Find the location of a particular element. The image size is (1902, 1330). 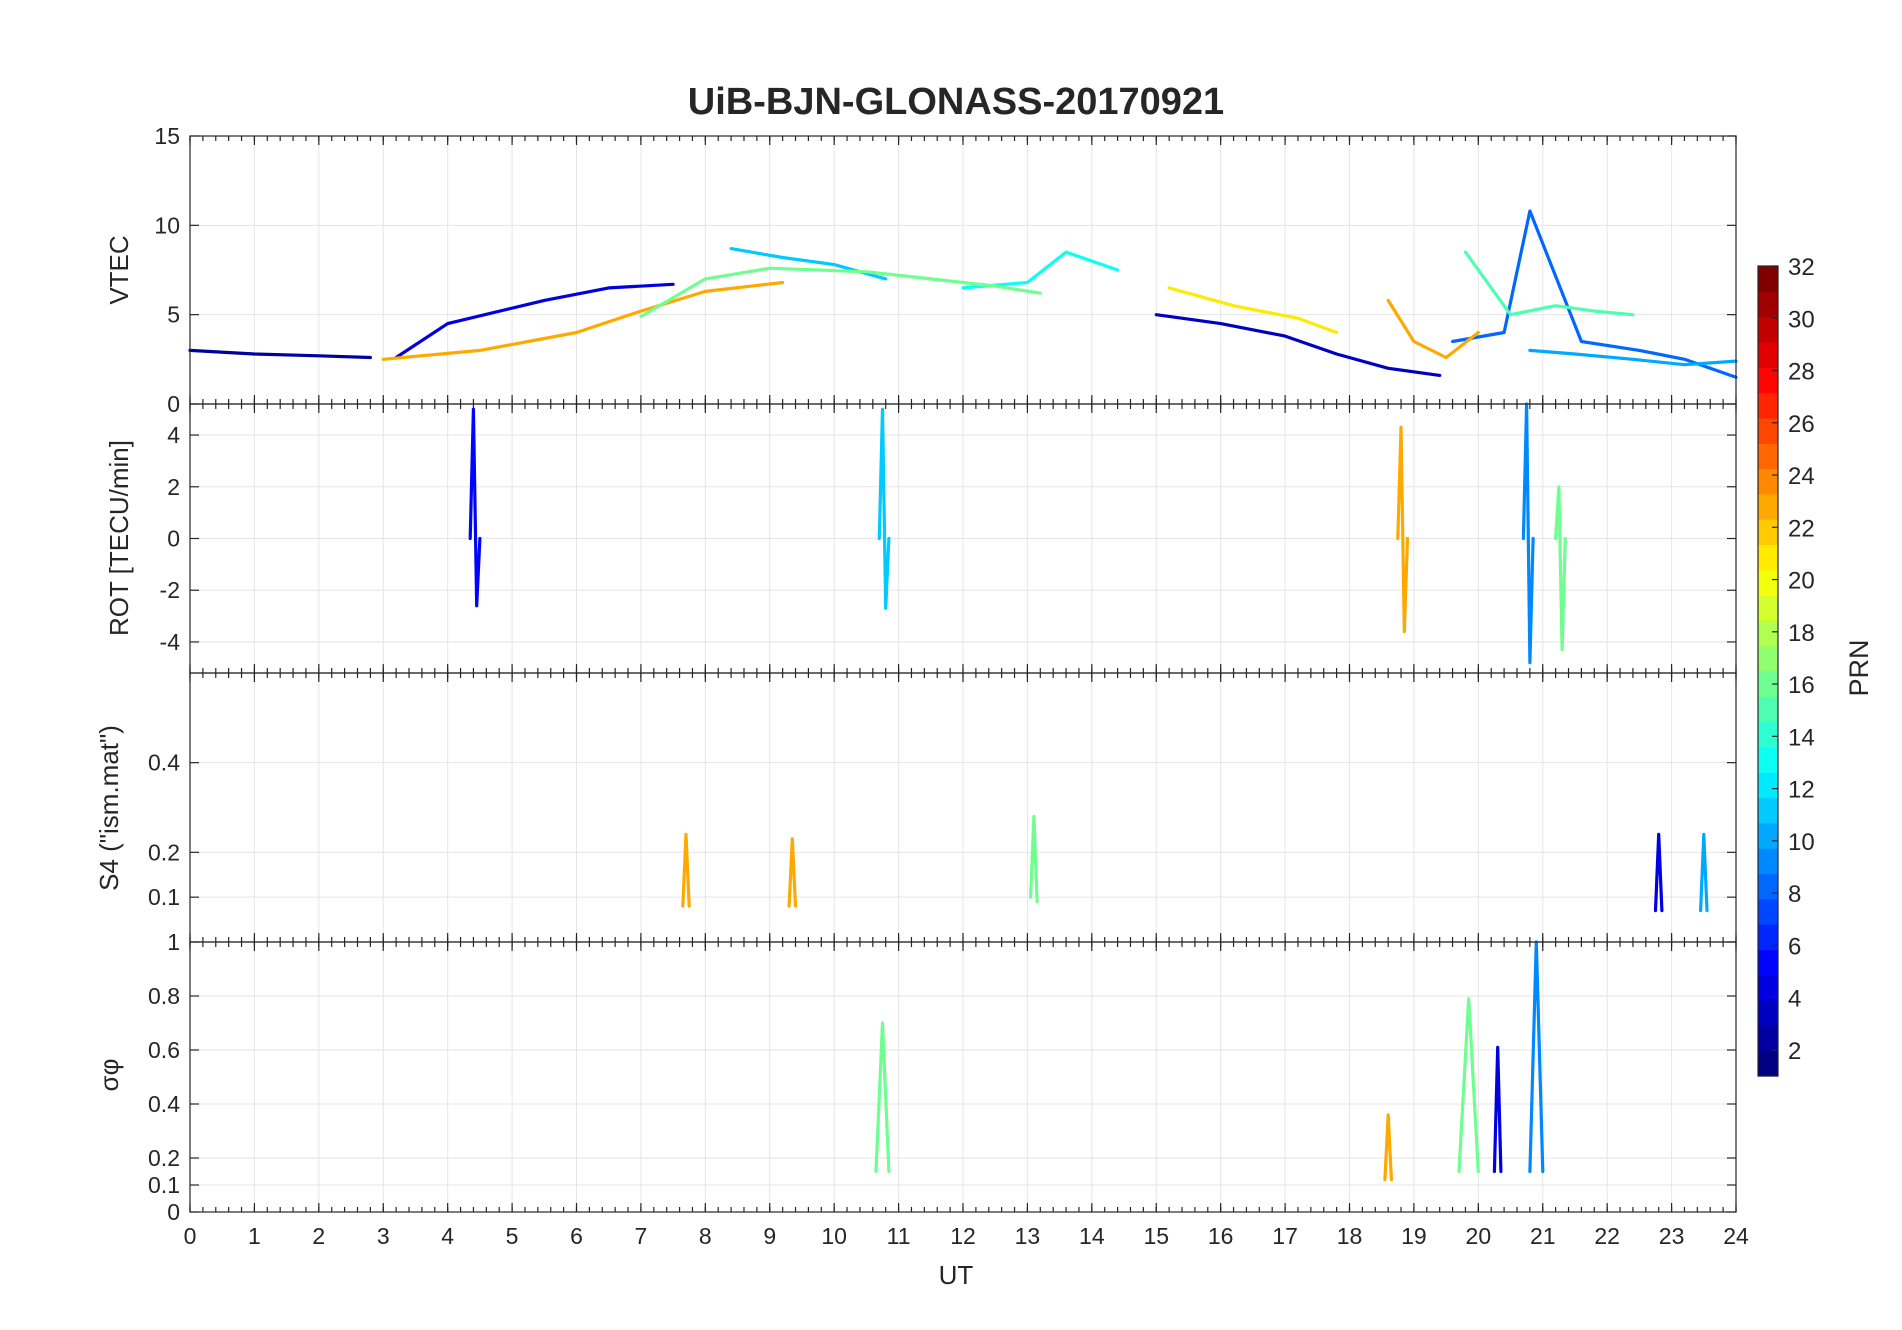

colorbar-tick-label: 8 is located at coordinates (1794, 894).